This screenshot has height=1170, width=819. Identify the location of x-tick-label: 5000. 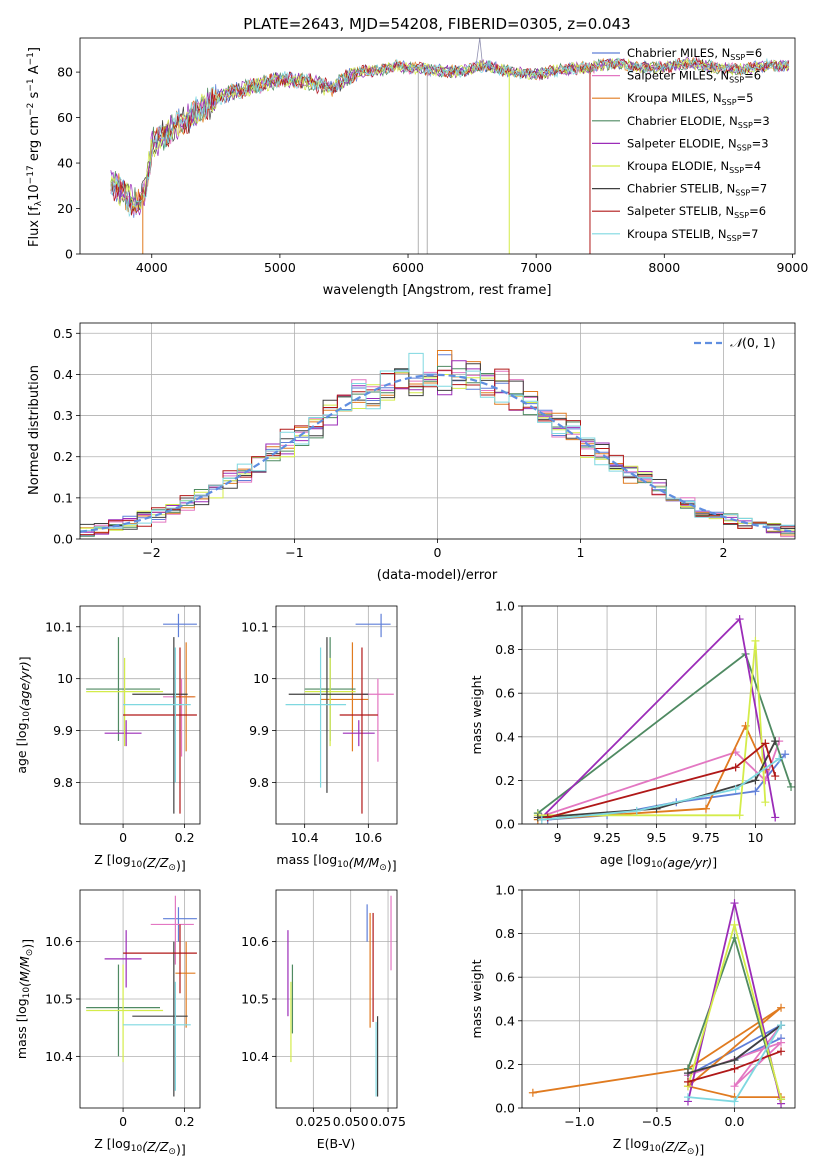
(280, 267).